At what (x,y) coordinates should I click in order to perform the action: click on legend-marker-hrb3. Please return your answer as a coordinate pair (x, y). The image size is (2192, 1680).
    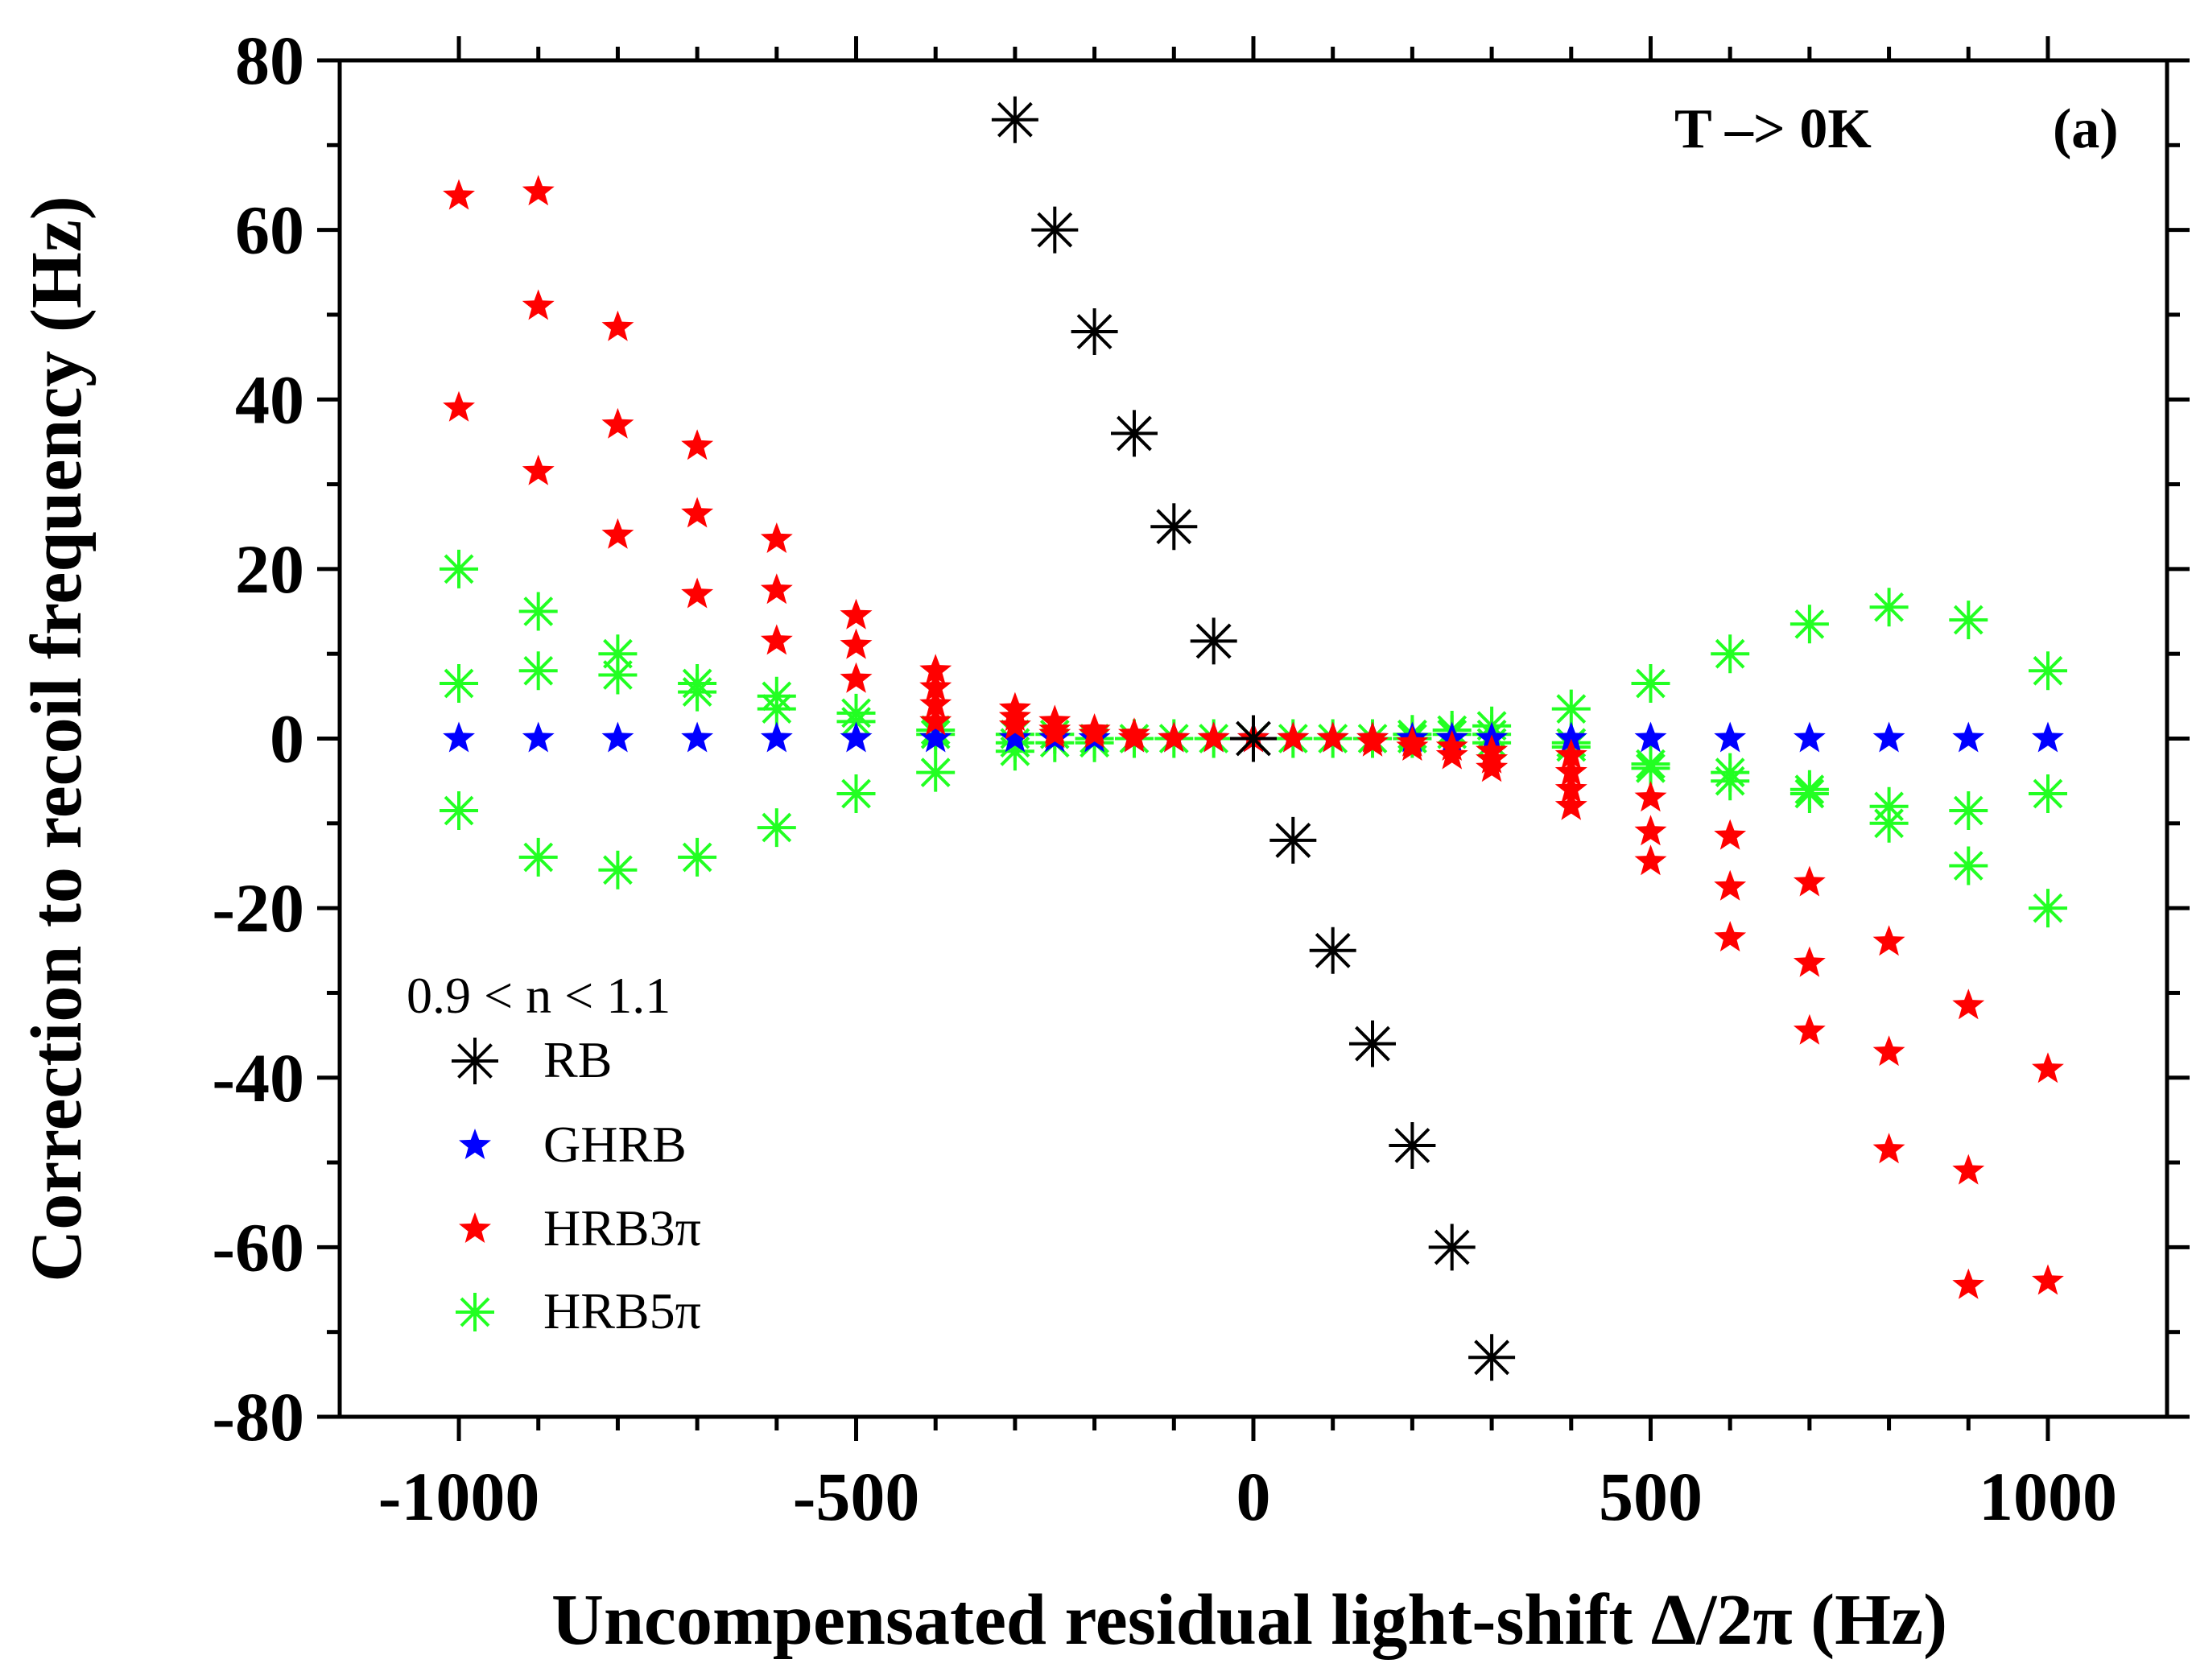
    Looking at the image, I should click on (475, 1227).